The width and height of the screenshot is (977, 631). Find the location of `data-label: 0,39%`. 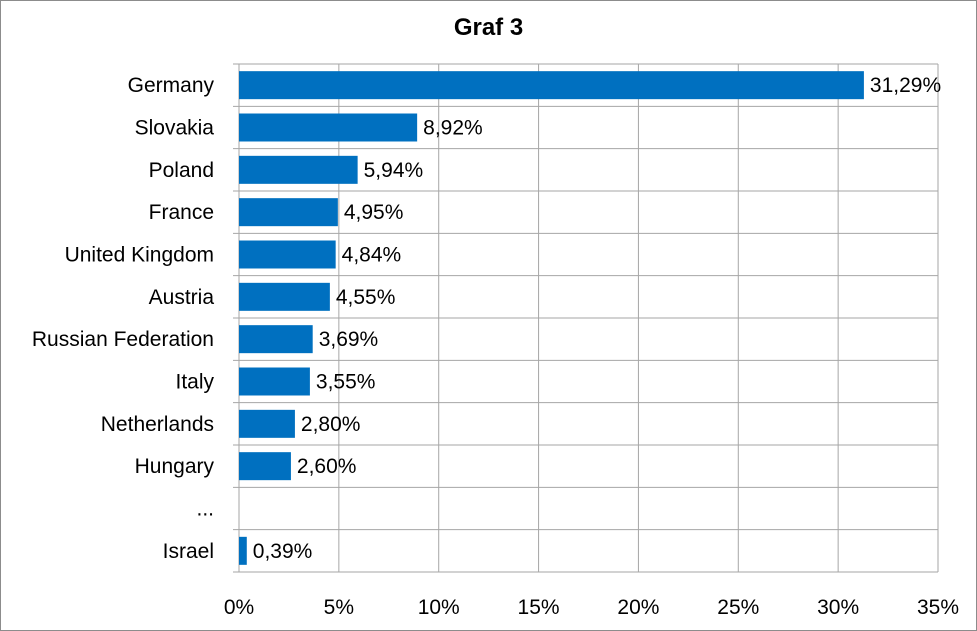

data-label: 0,39% is located at coordinates (283, 551).